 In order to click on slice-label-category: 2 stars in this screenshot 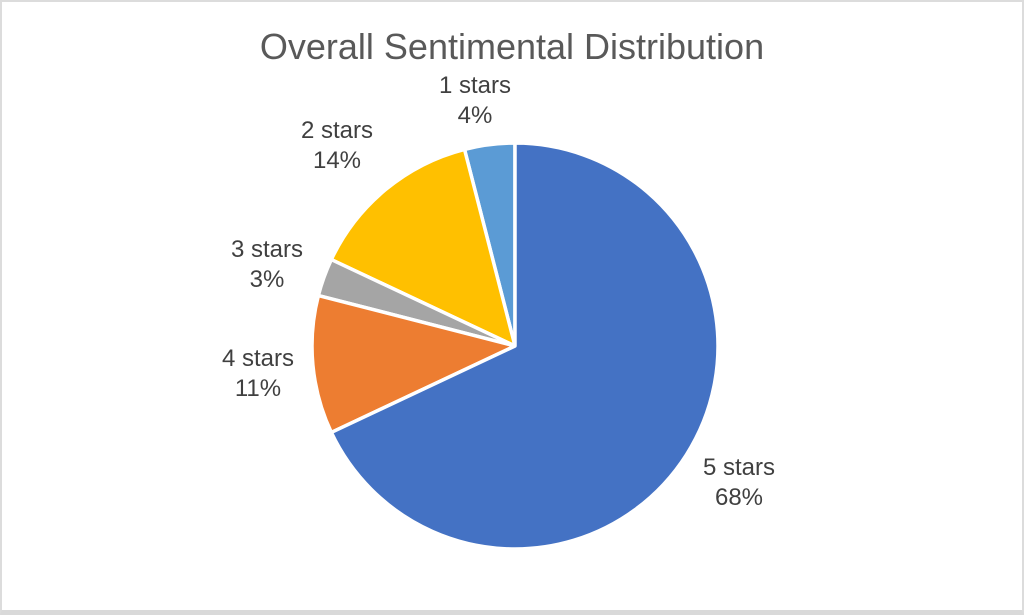, I will do `click(337, 130)`.